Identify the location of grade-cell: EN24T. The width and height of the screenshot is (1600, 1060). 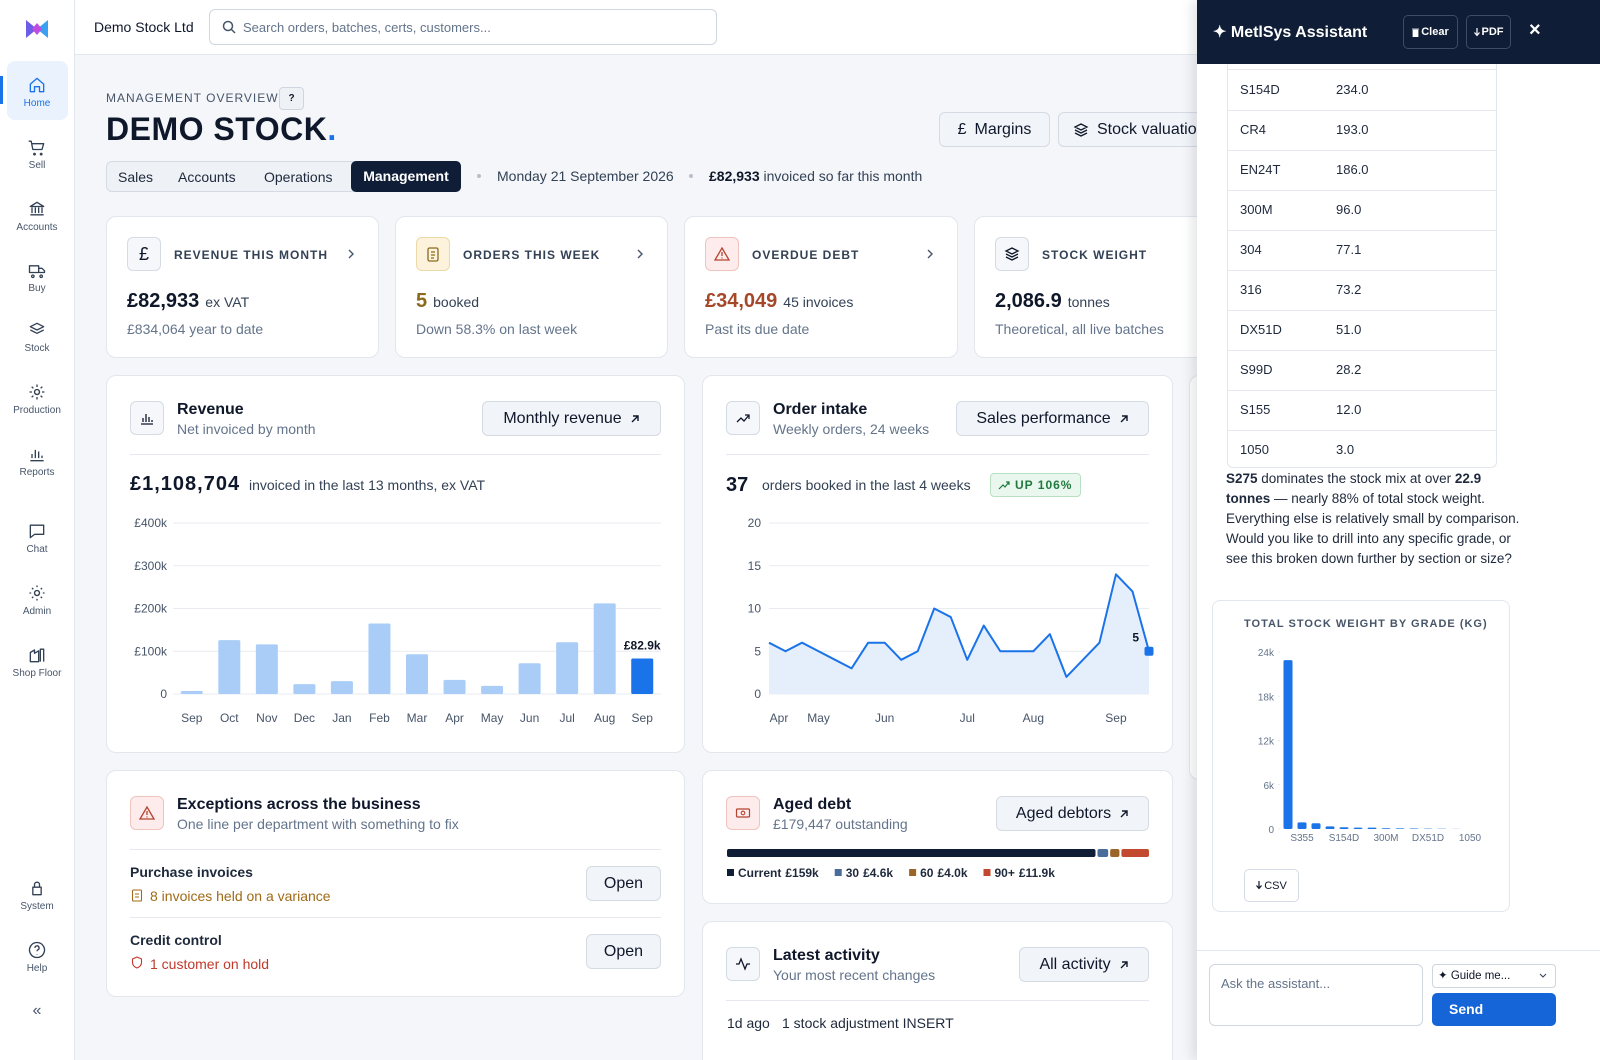
(1260, 169).